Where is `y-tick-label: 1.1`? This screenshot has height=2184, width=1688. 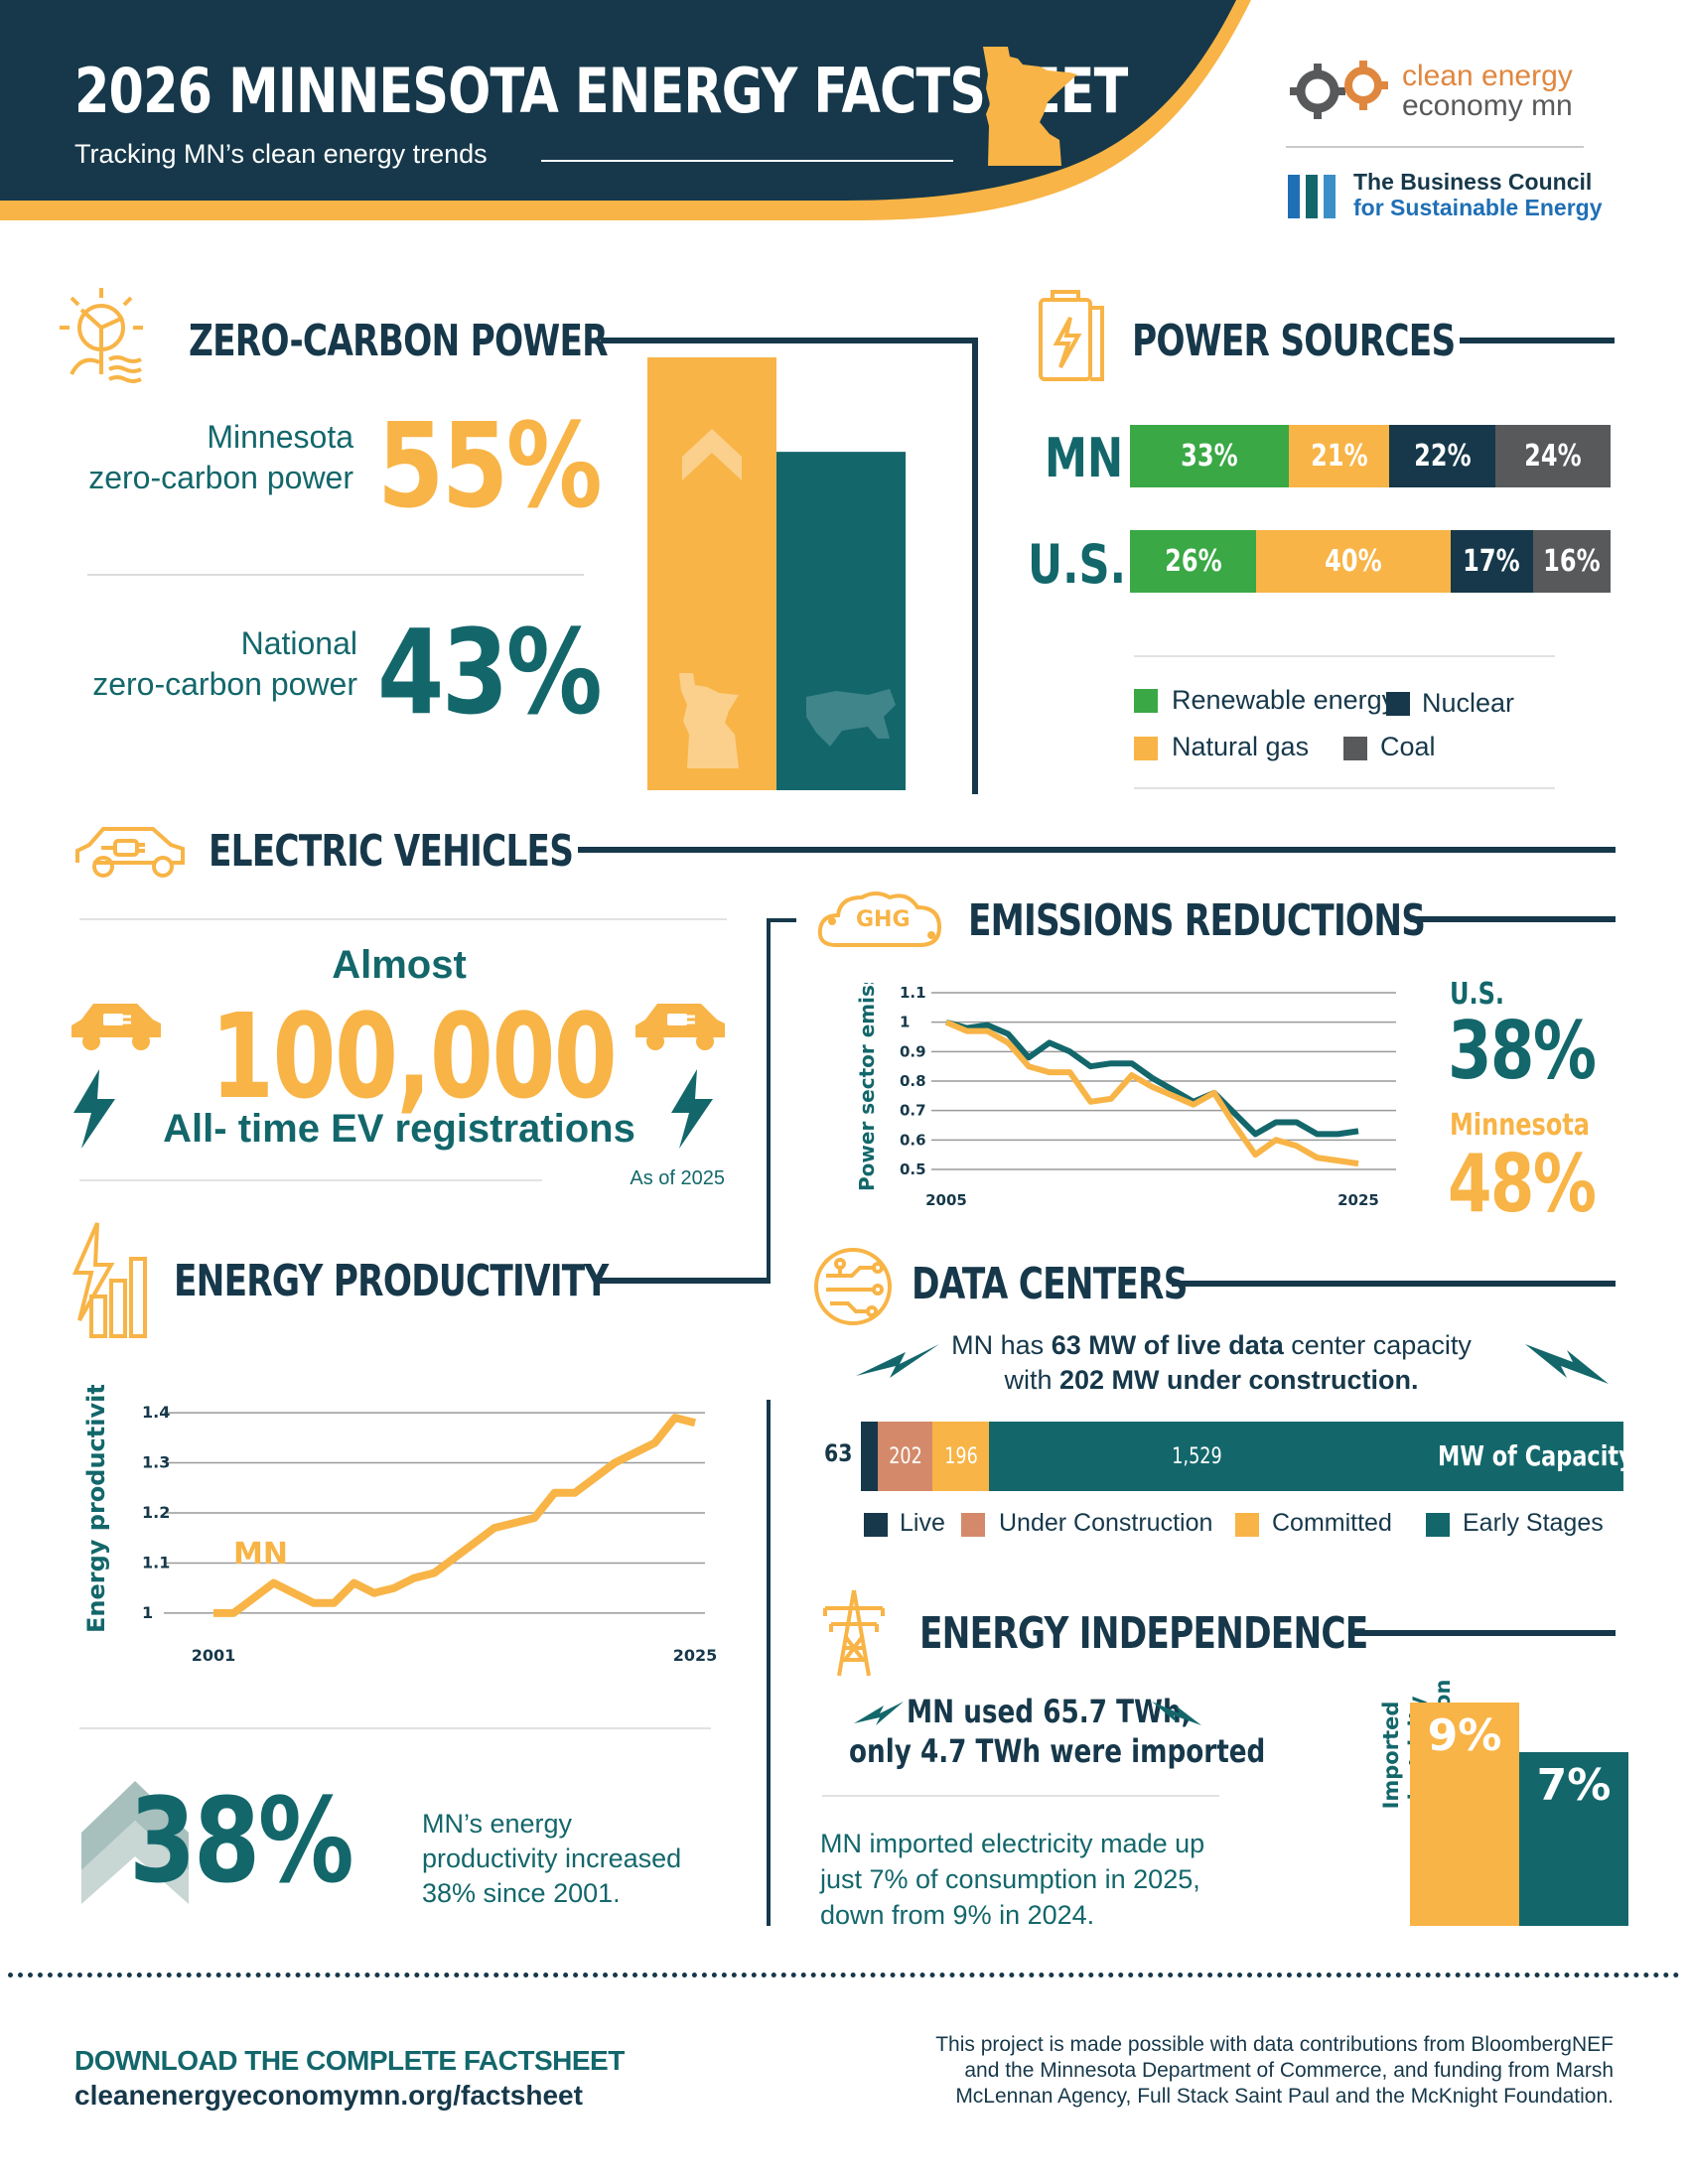 y-tick-label: 1.1 is located at coordinates (156, 1562).